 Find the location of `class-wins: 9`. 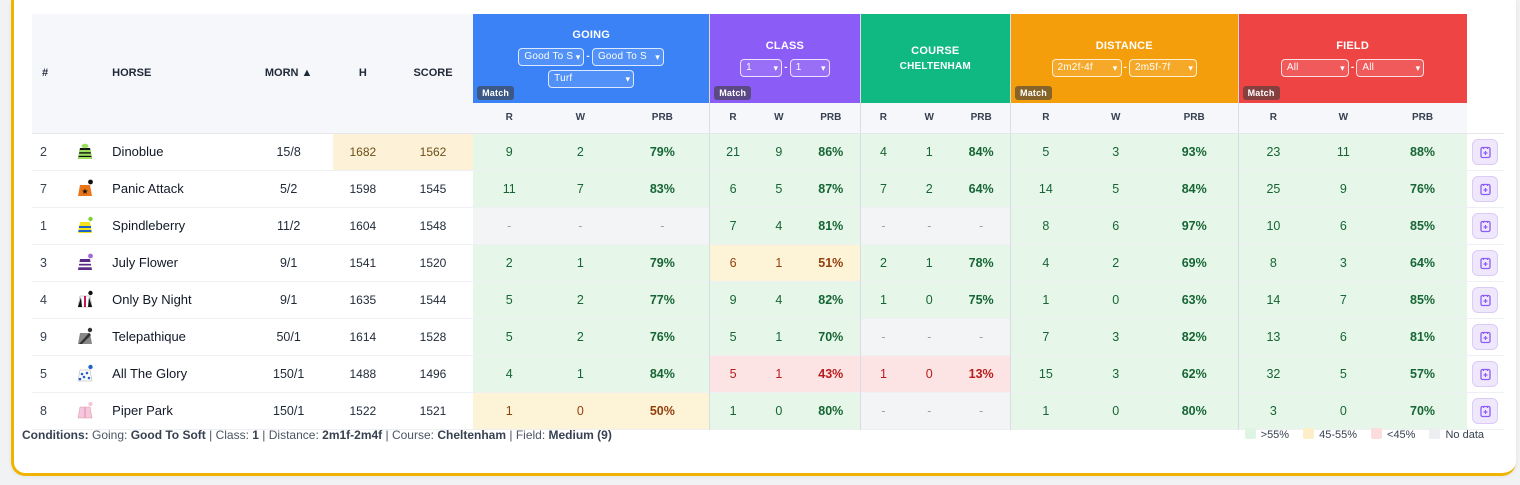

class-wins: 9 is located at coordinates (778, 151).